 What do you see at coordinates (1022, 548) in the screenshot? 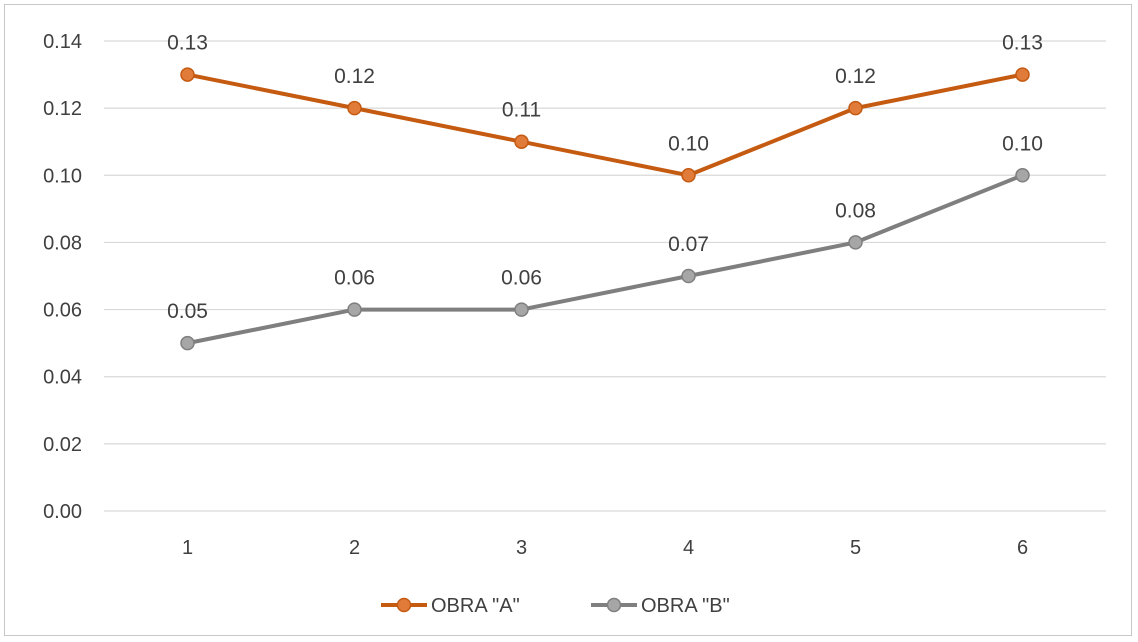
I see `x-tick-label: 6` at bounding box center [1022, 548].